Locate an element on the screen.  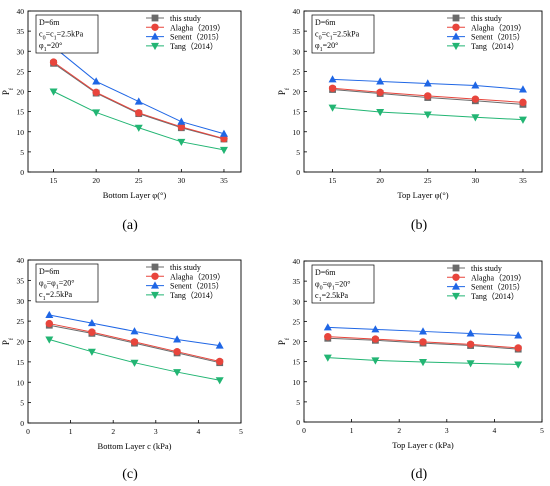
panel-label: (c) is located at coordinates (130, 474).